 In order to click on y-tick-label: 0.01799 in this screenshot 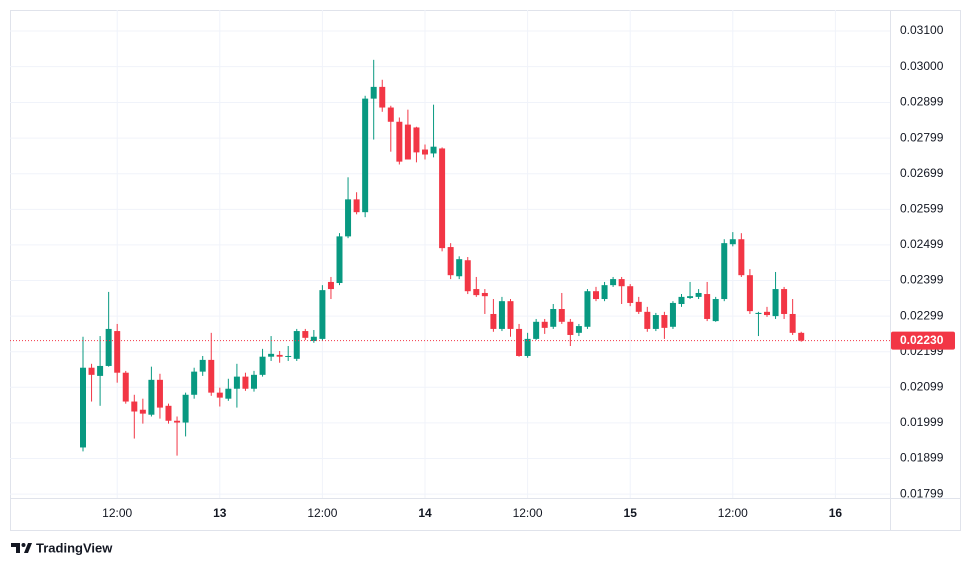, I will do `click(922, 493)`.